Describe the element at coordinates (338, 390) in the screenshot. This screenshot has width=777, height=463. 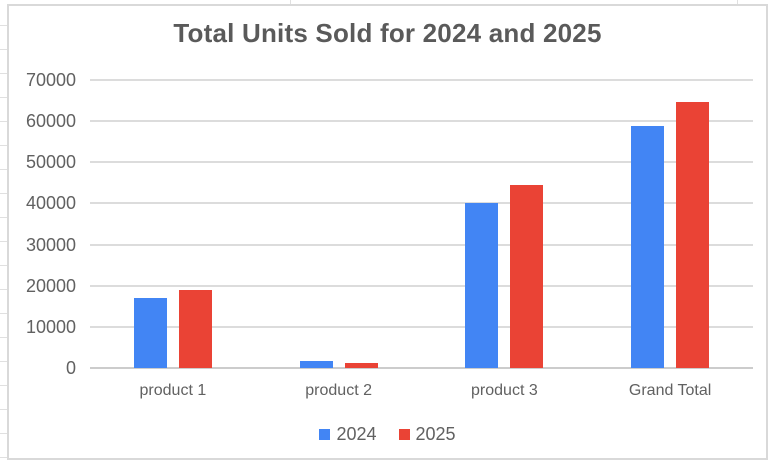
I see `x-tick-label-product-2: product 2` at that location.